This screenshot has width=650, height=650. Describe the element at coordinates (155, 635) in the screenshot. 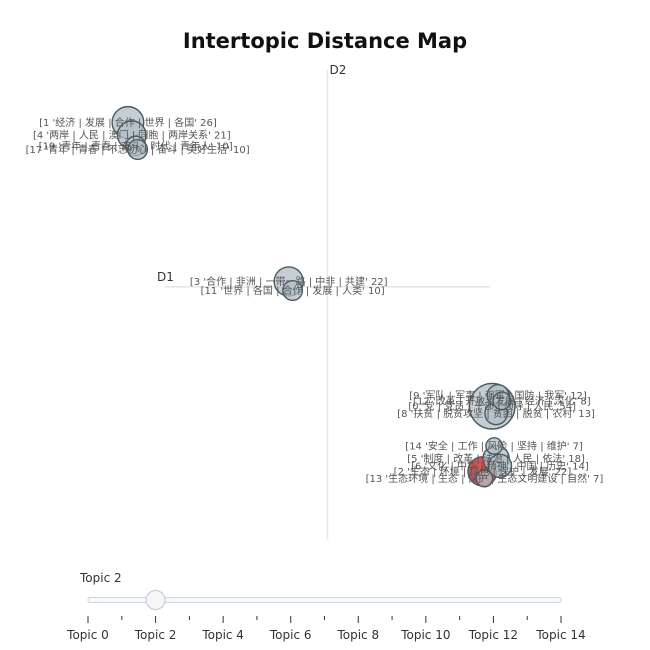

I see `slider-tick-label: Topic 2` at that location.